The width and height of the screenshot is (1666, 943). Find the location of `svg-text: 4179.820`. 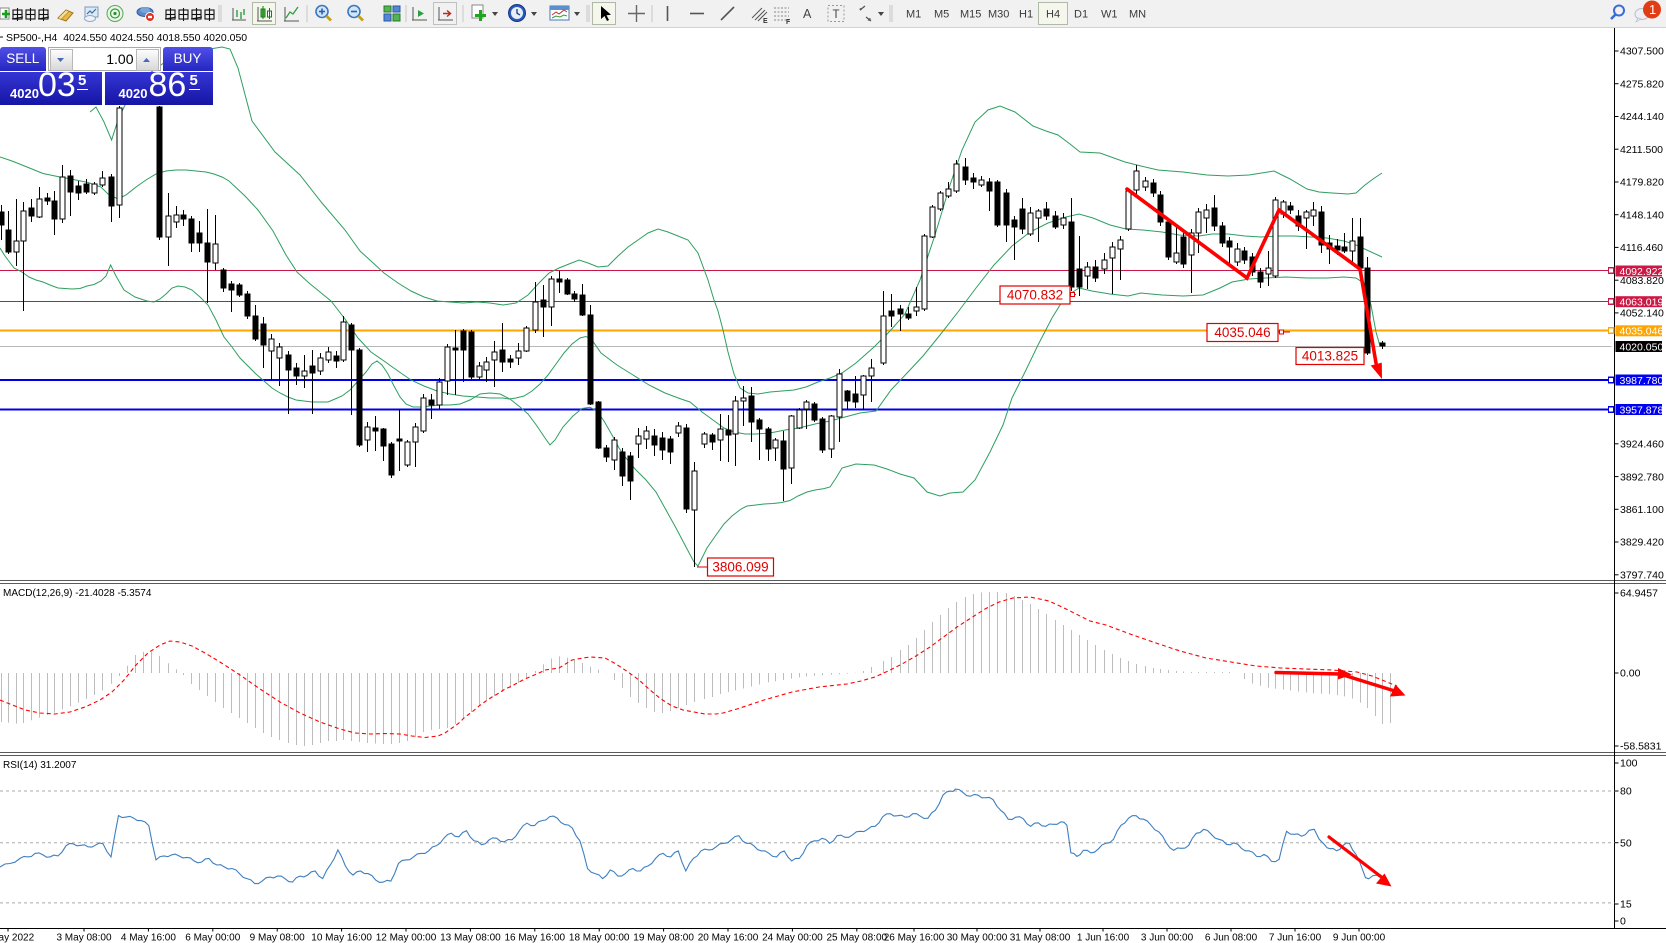

svg-text: 4179.820 is located at coordinates (1642, 183).